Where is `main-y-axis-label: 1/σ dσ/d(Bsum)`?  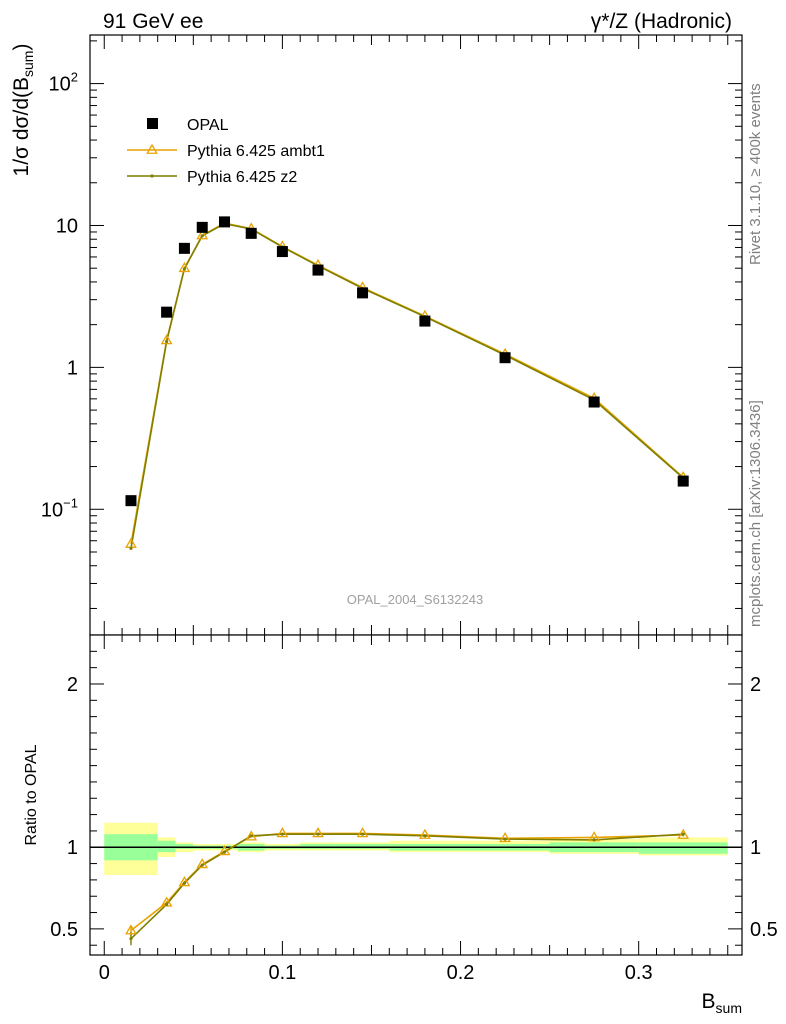
main-y-axis-label: 1/σ dσ/d(Bsum) is located at coordinates (23, 110).